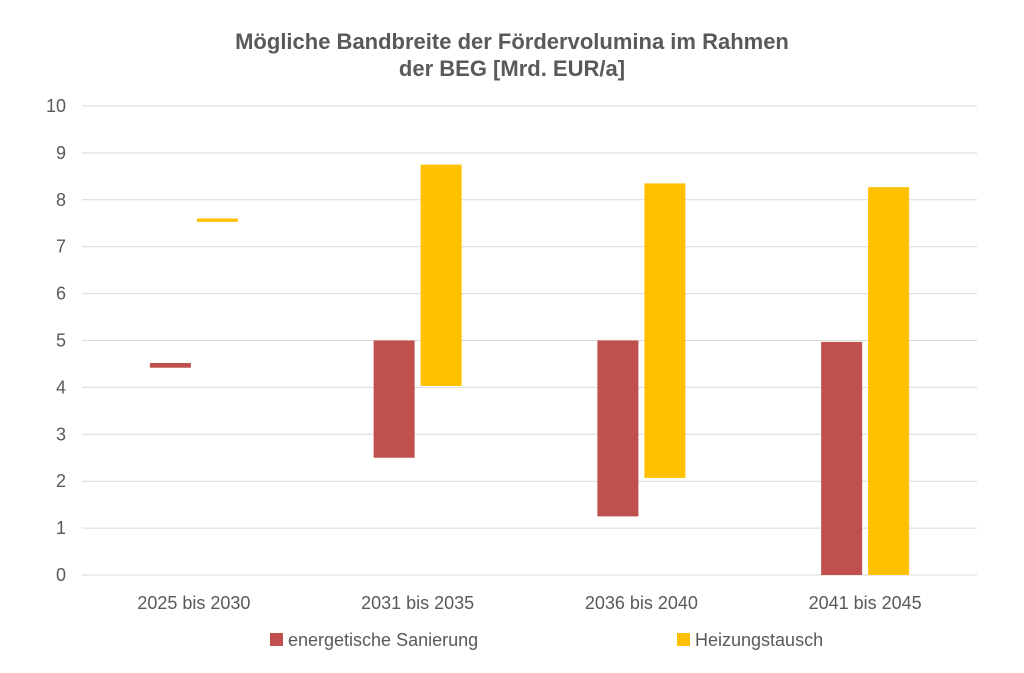  I want to click on y-tick-label-10: 10, so click(56, 106).